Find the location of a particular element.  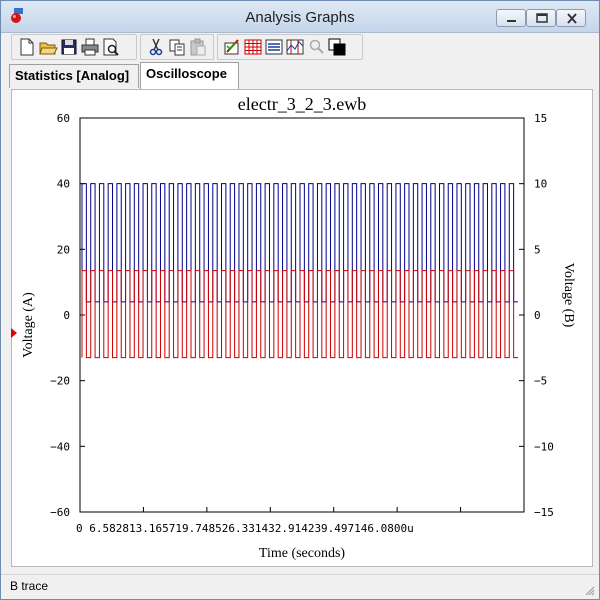

new-button is located at coordinates (27, 47).